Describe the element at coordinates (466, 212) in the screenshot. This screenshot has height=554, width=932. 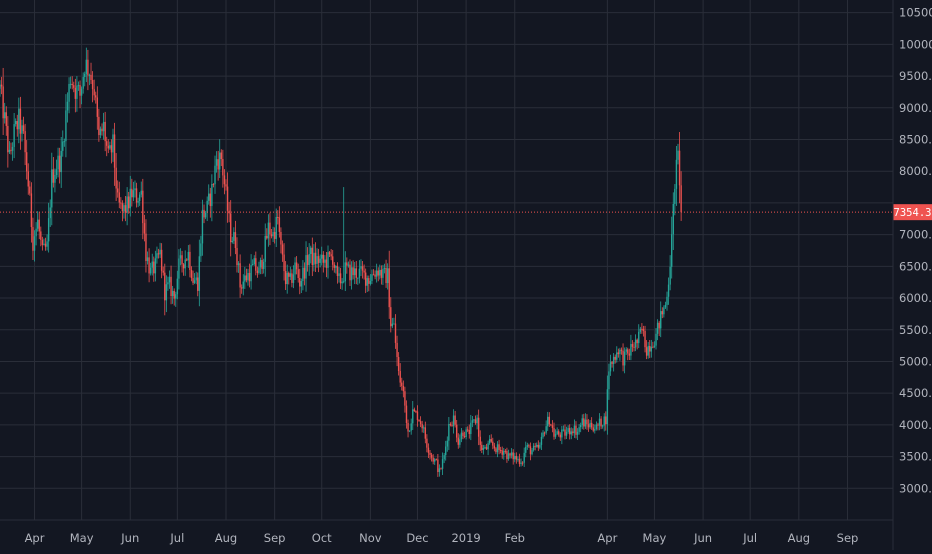
I see `last-price-line: 7354.3` at that location.